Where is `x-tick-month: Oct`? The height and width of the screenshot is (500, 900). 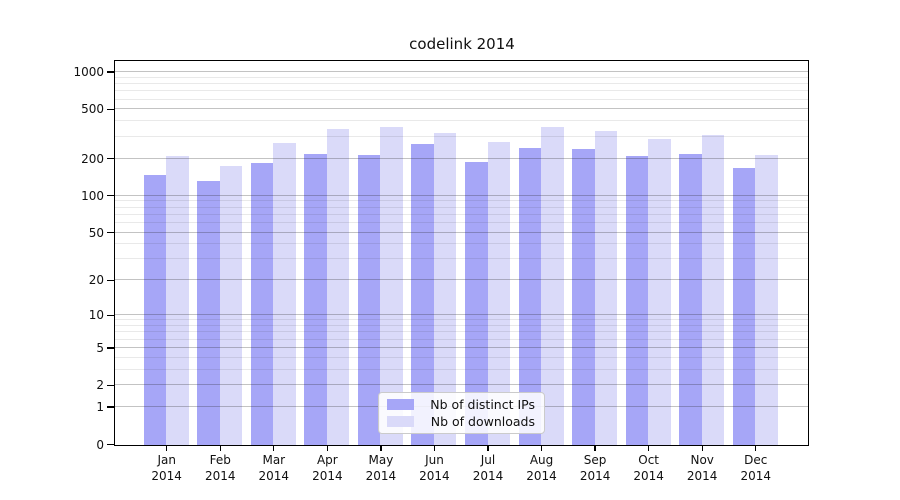
x-tick-month: Oct is located at coordinates (649, 460).